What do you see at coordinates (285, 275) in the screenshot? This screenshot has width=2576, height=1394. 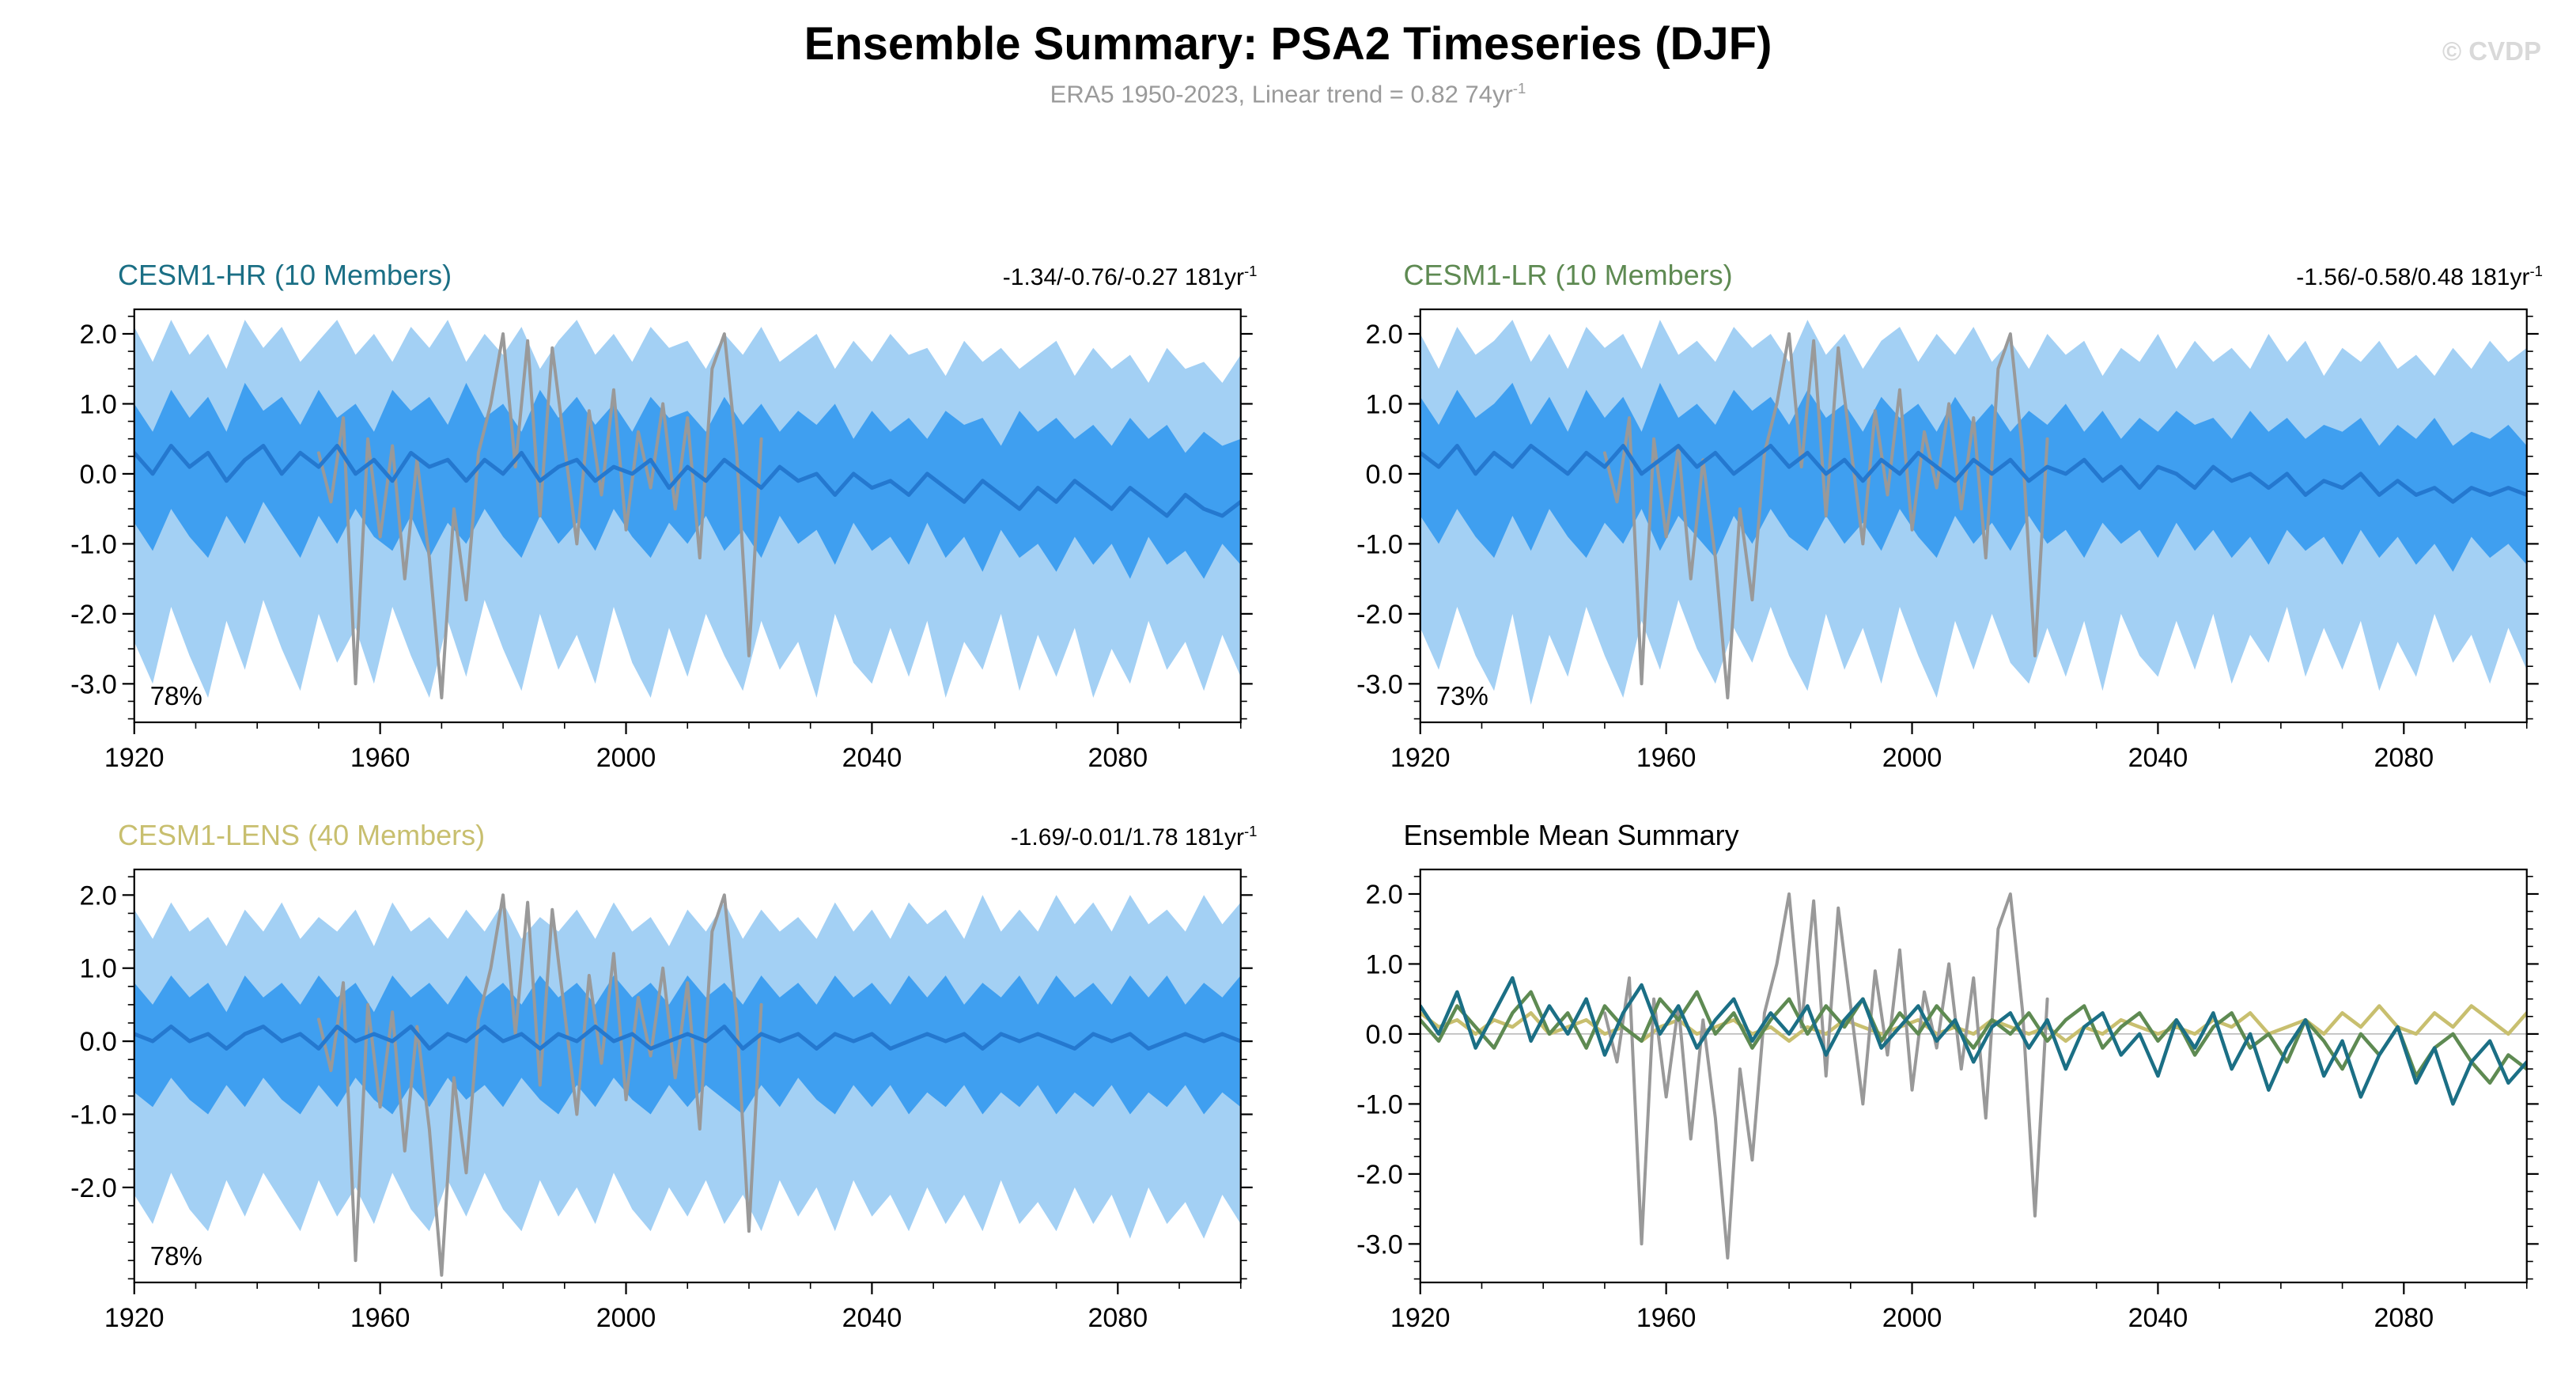 I see `panel-title-cesm1-hr: CESM1-HR (10 Members)` at bounding box center [285, 275].